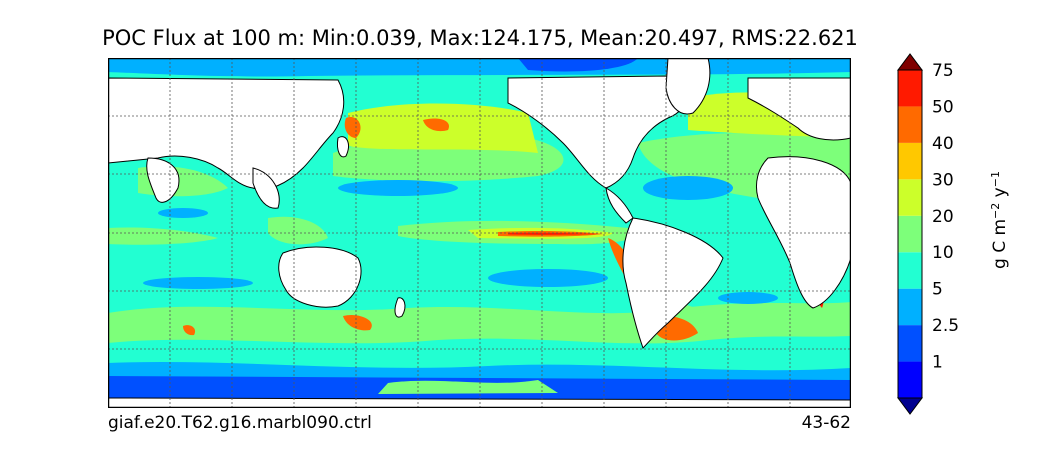 The width and height of the screenshot is (1038, 464). Describe the element at coordinates (748, 298) in the screenshot. I see `south-atlantic-gyre-blue` at that location.